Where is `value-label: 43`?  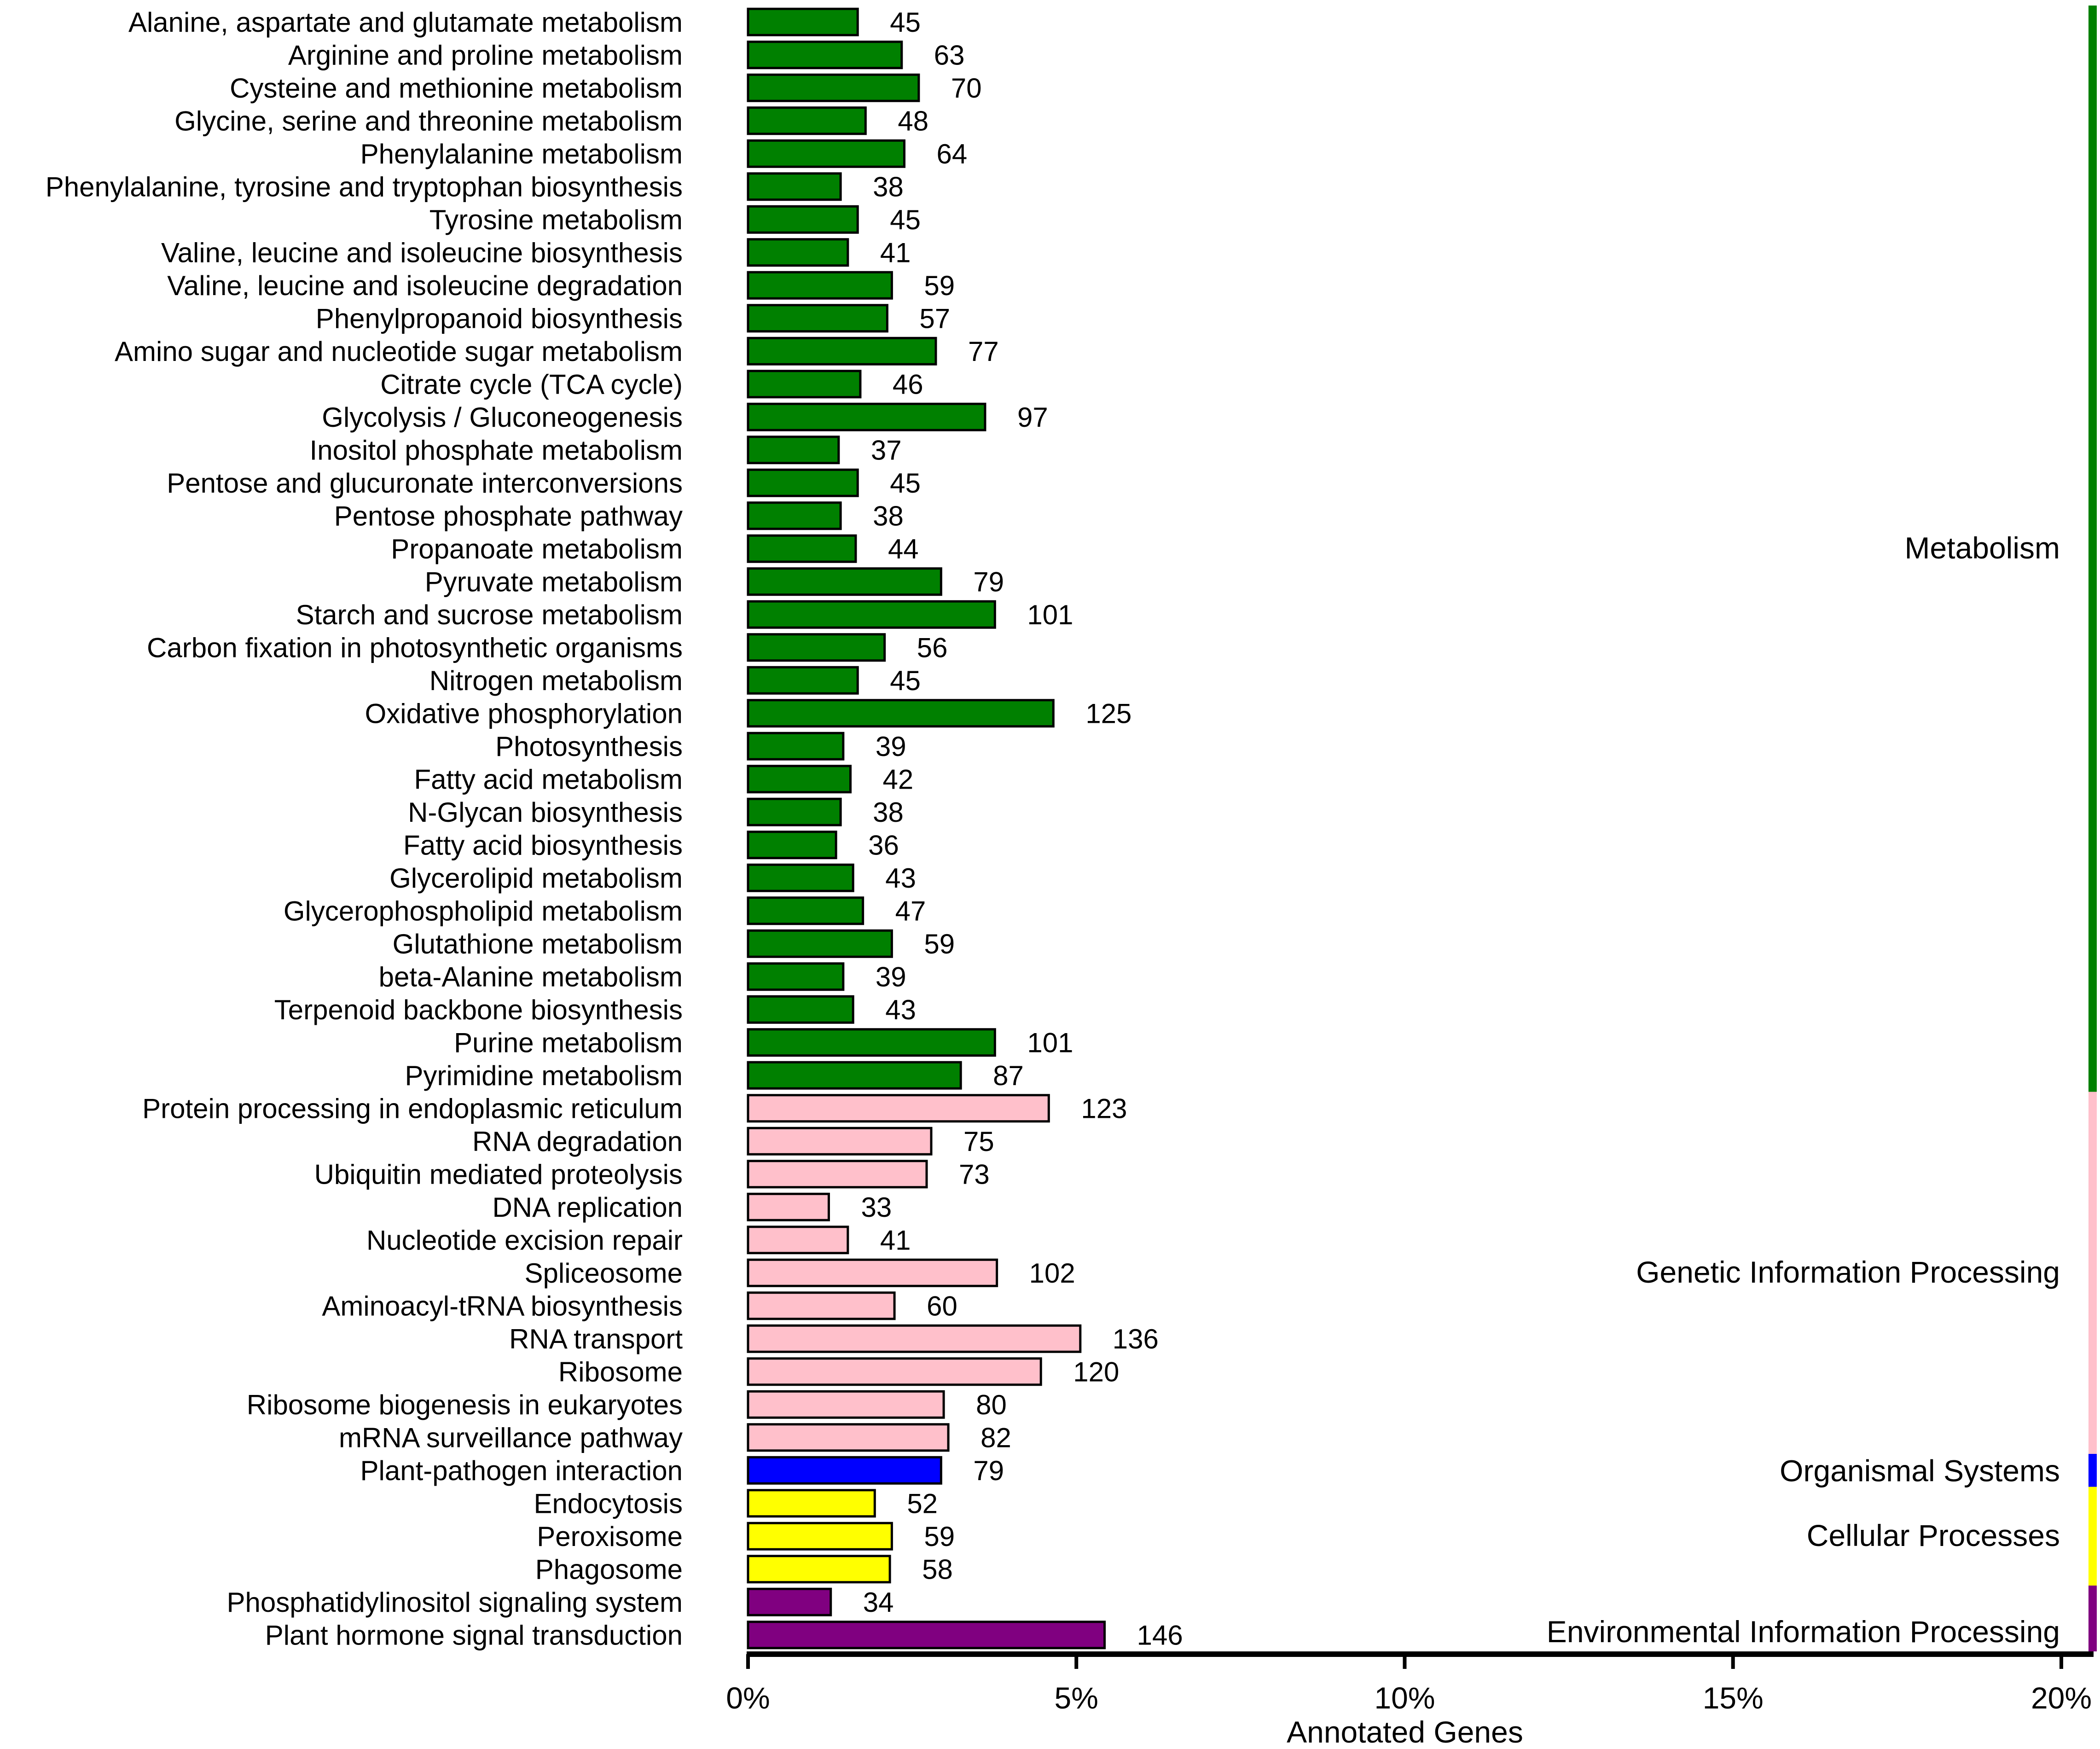 value-label: 43 is located at coordinates (900, 878).